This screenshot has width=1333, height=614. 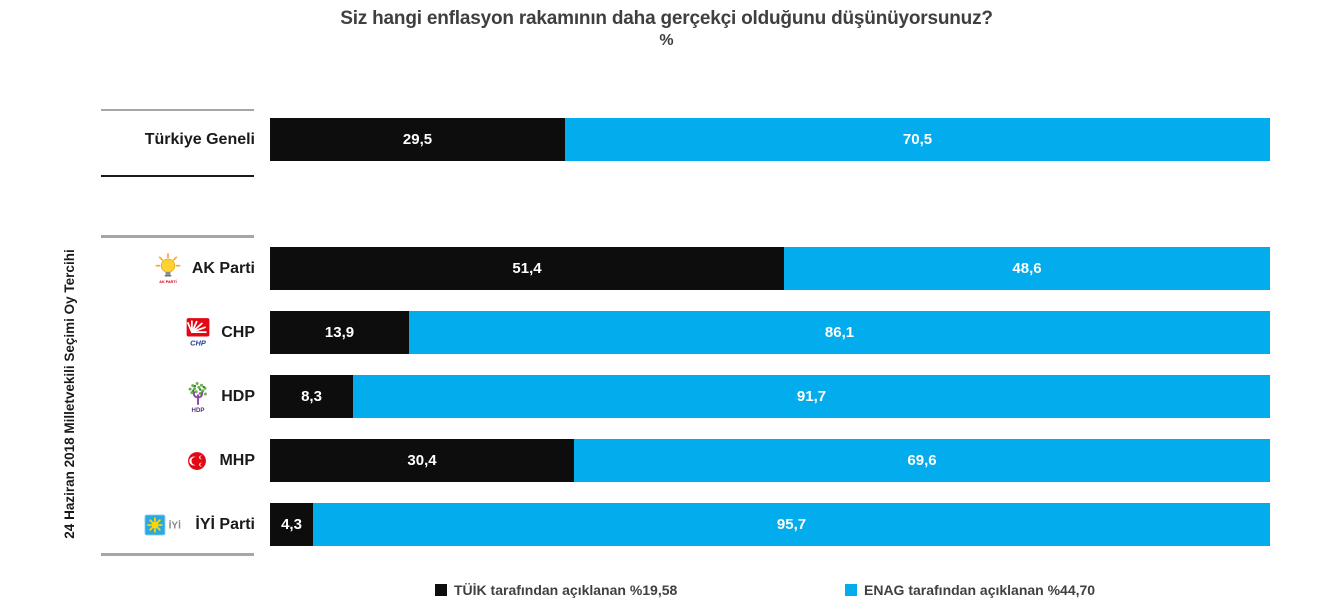 I want to click on chart-subtitle: %, so click(x=666, y=40).